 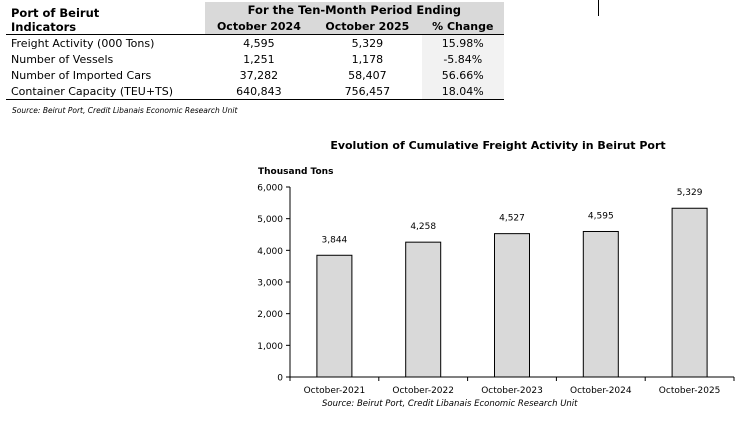 What do you see at coordinates (259, 75) in the screenshot?
I see `value-2024: 37,282` at bounding box center [259, 75].